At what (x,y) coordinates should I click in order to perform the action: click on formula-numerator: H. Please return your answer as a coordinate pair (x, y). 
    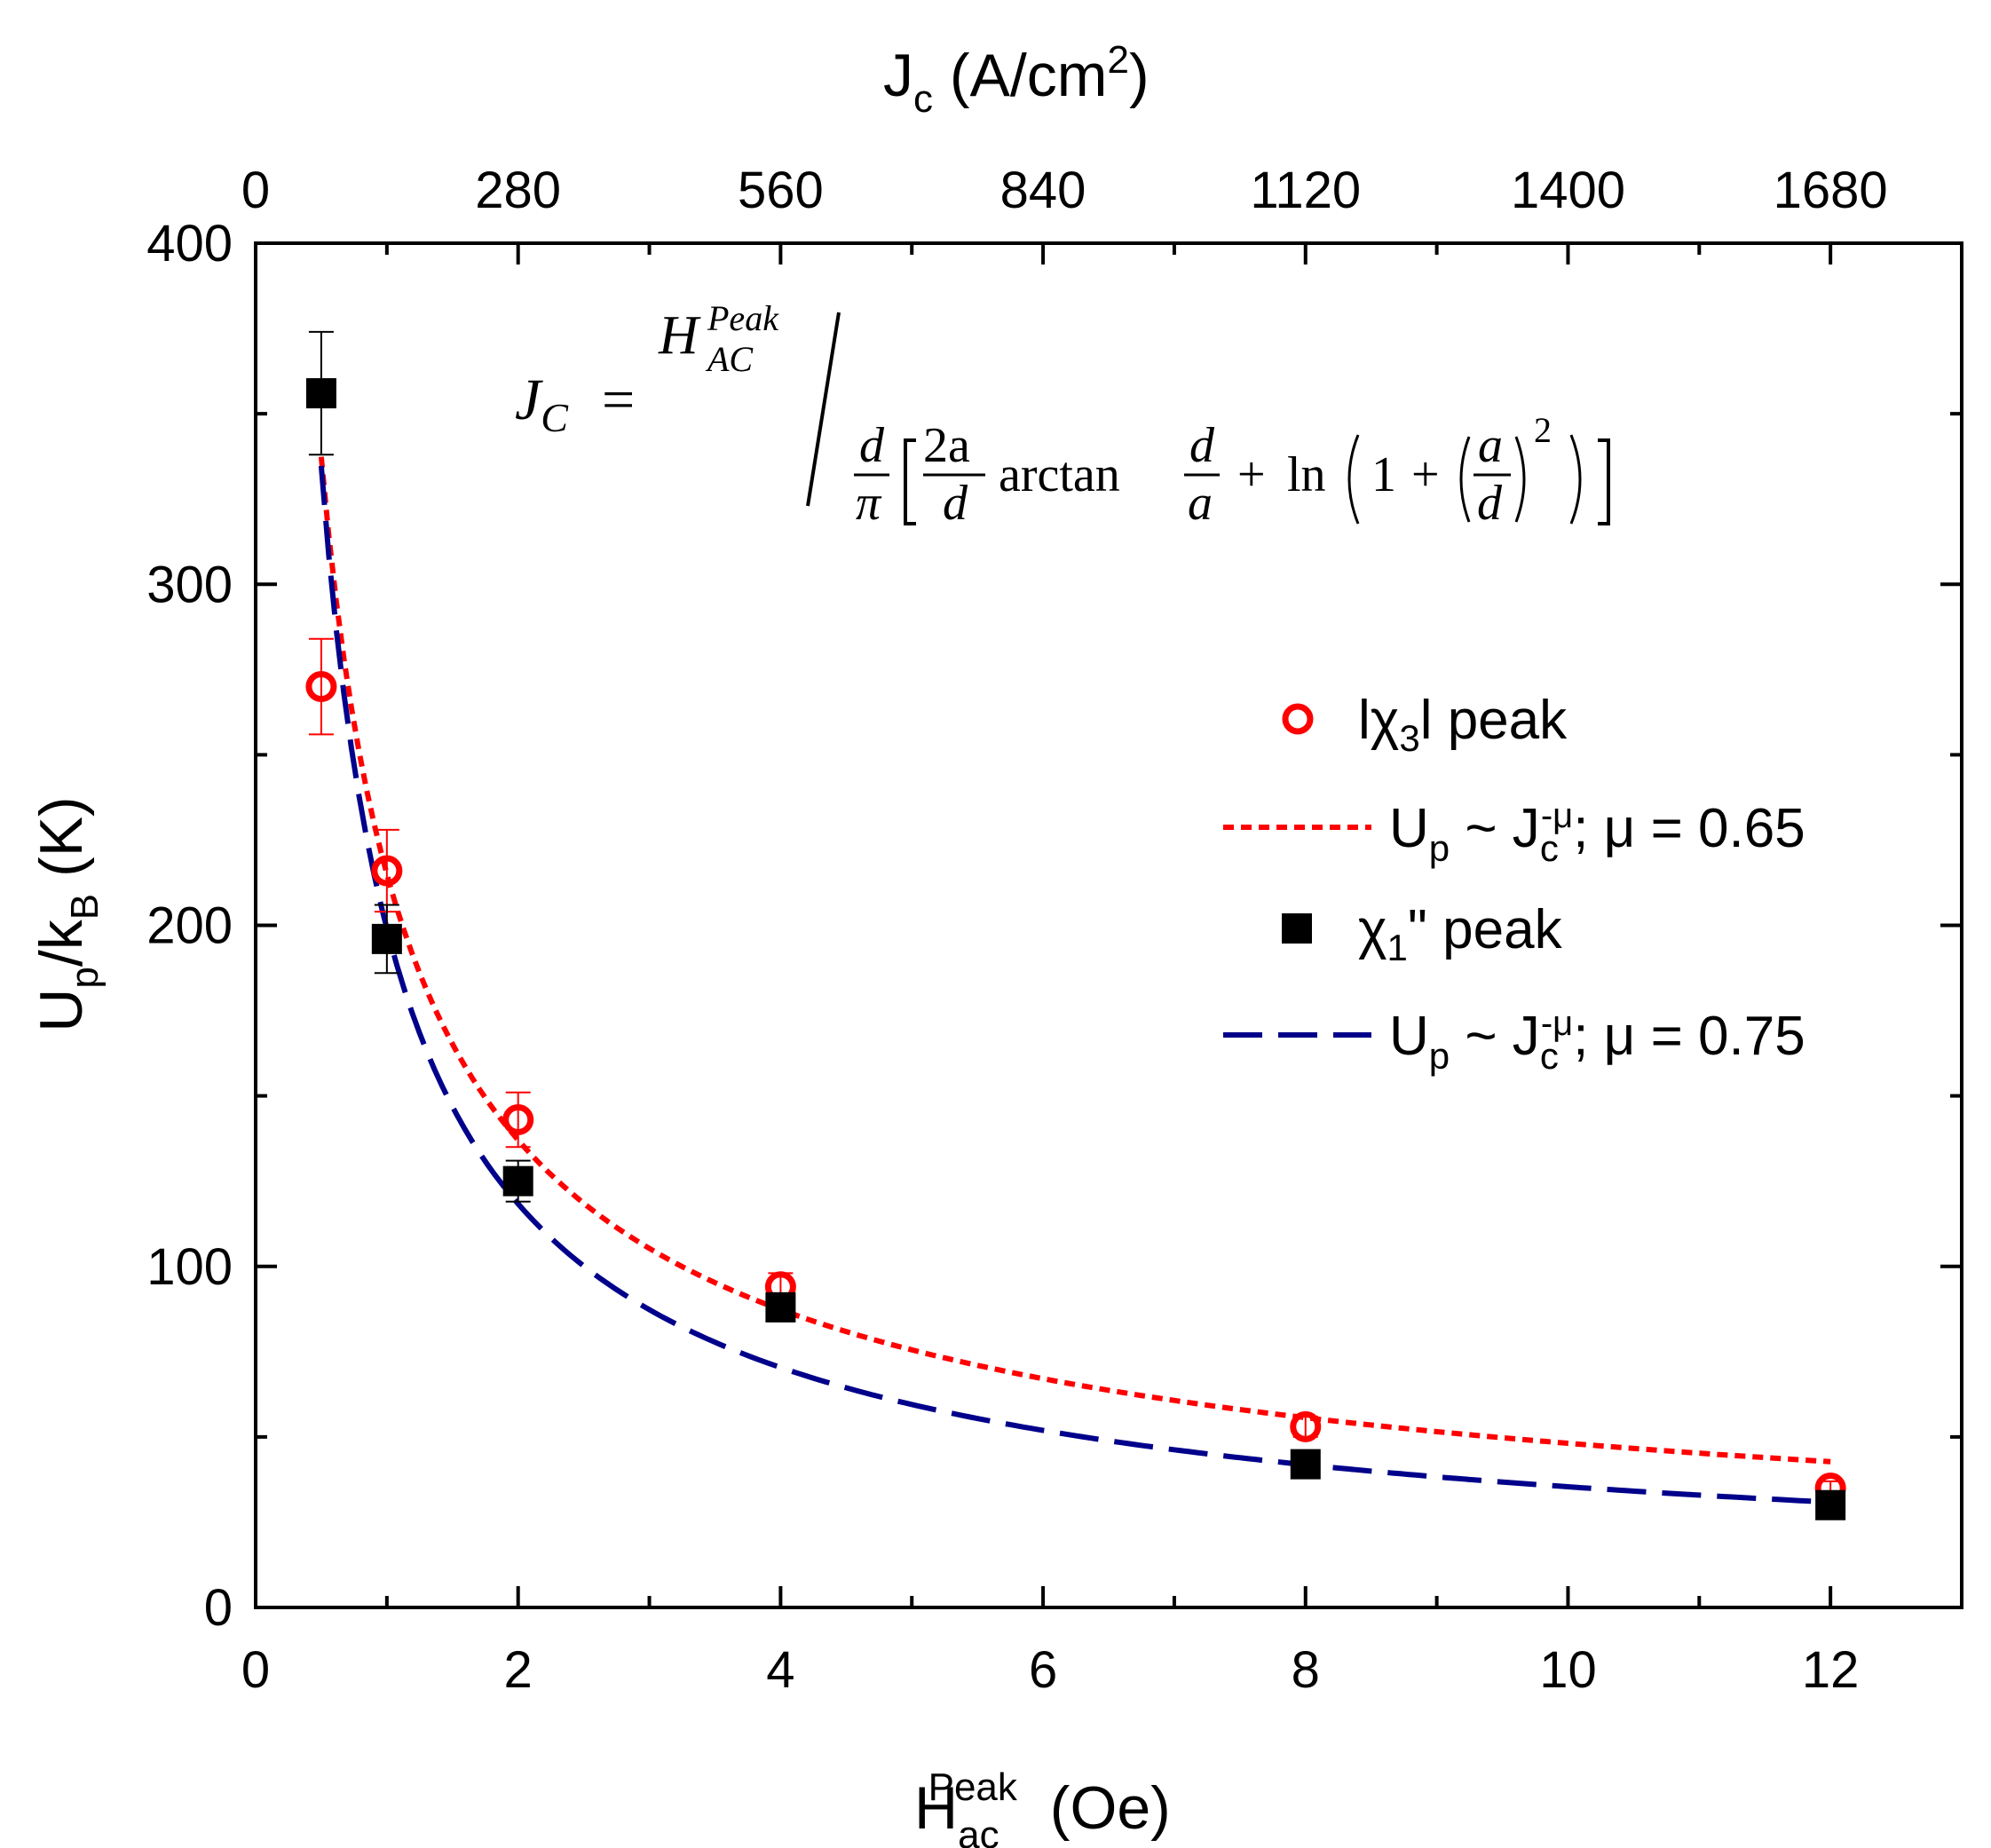
    Looking at the image, I should click on (679, 336).